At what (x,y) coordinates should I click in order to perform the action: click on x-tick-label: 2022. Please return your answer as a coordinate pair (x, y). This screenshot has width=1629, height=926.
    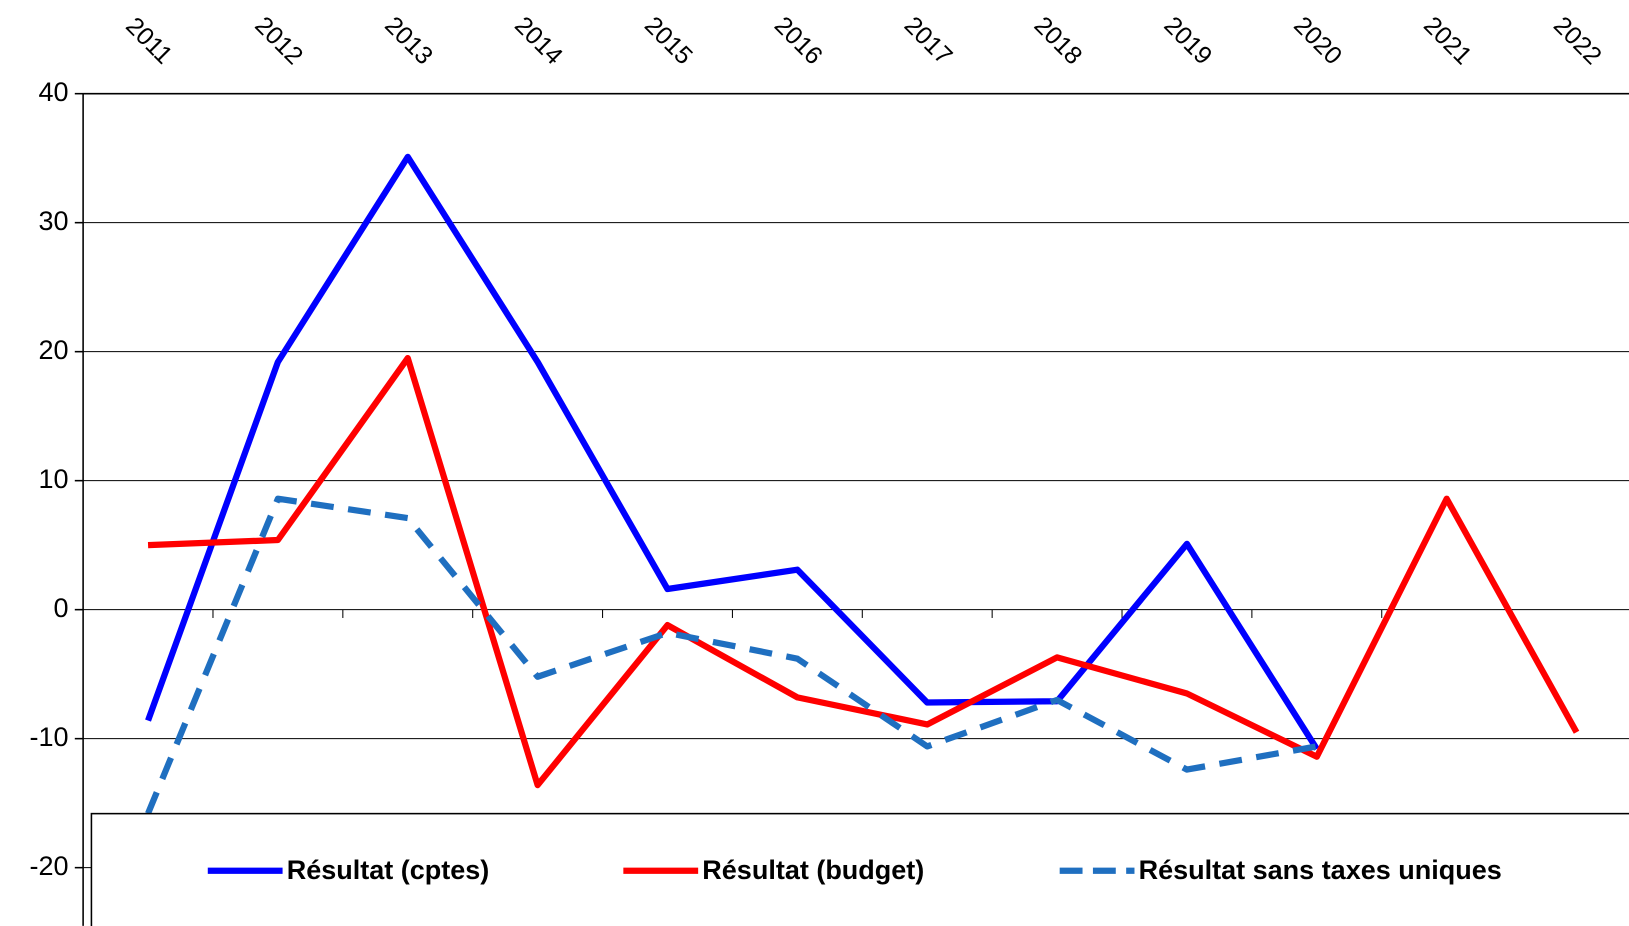
    Looking at the image, I should click on (1577, 40).